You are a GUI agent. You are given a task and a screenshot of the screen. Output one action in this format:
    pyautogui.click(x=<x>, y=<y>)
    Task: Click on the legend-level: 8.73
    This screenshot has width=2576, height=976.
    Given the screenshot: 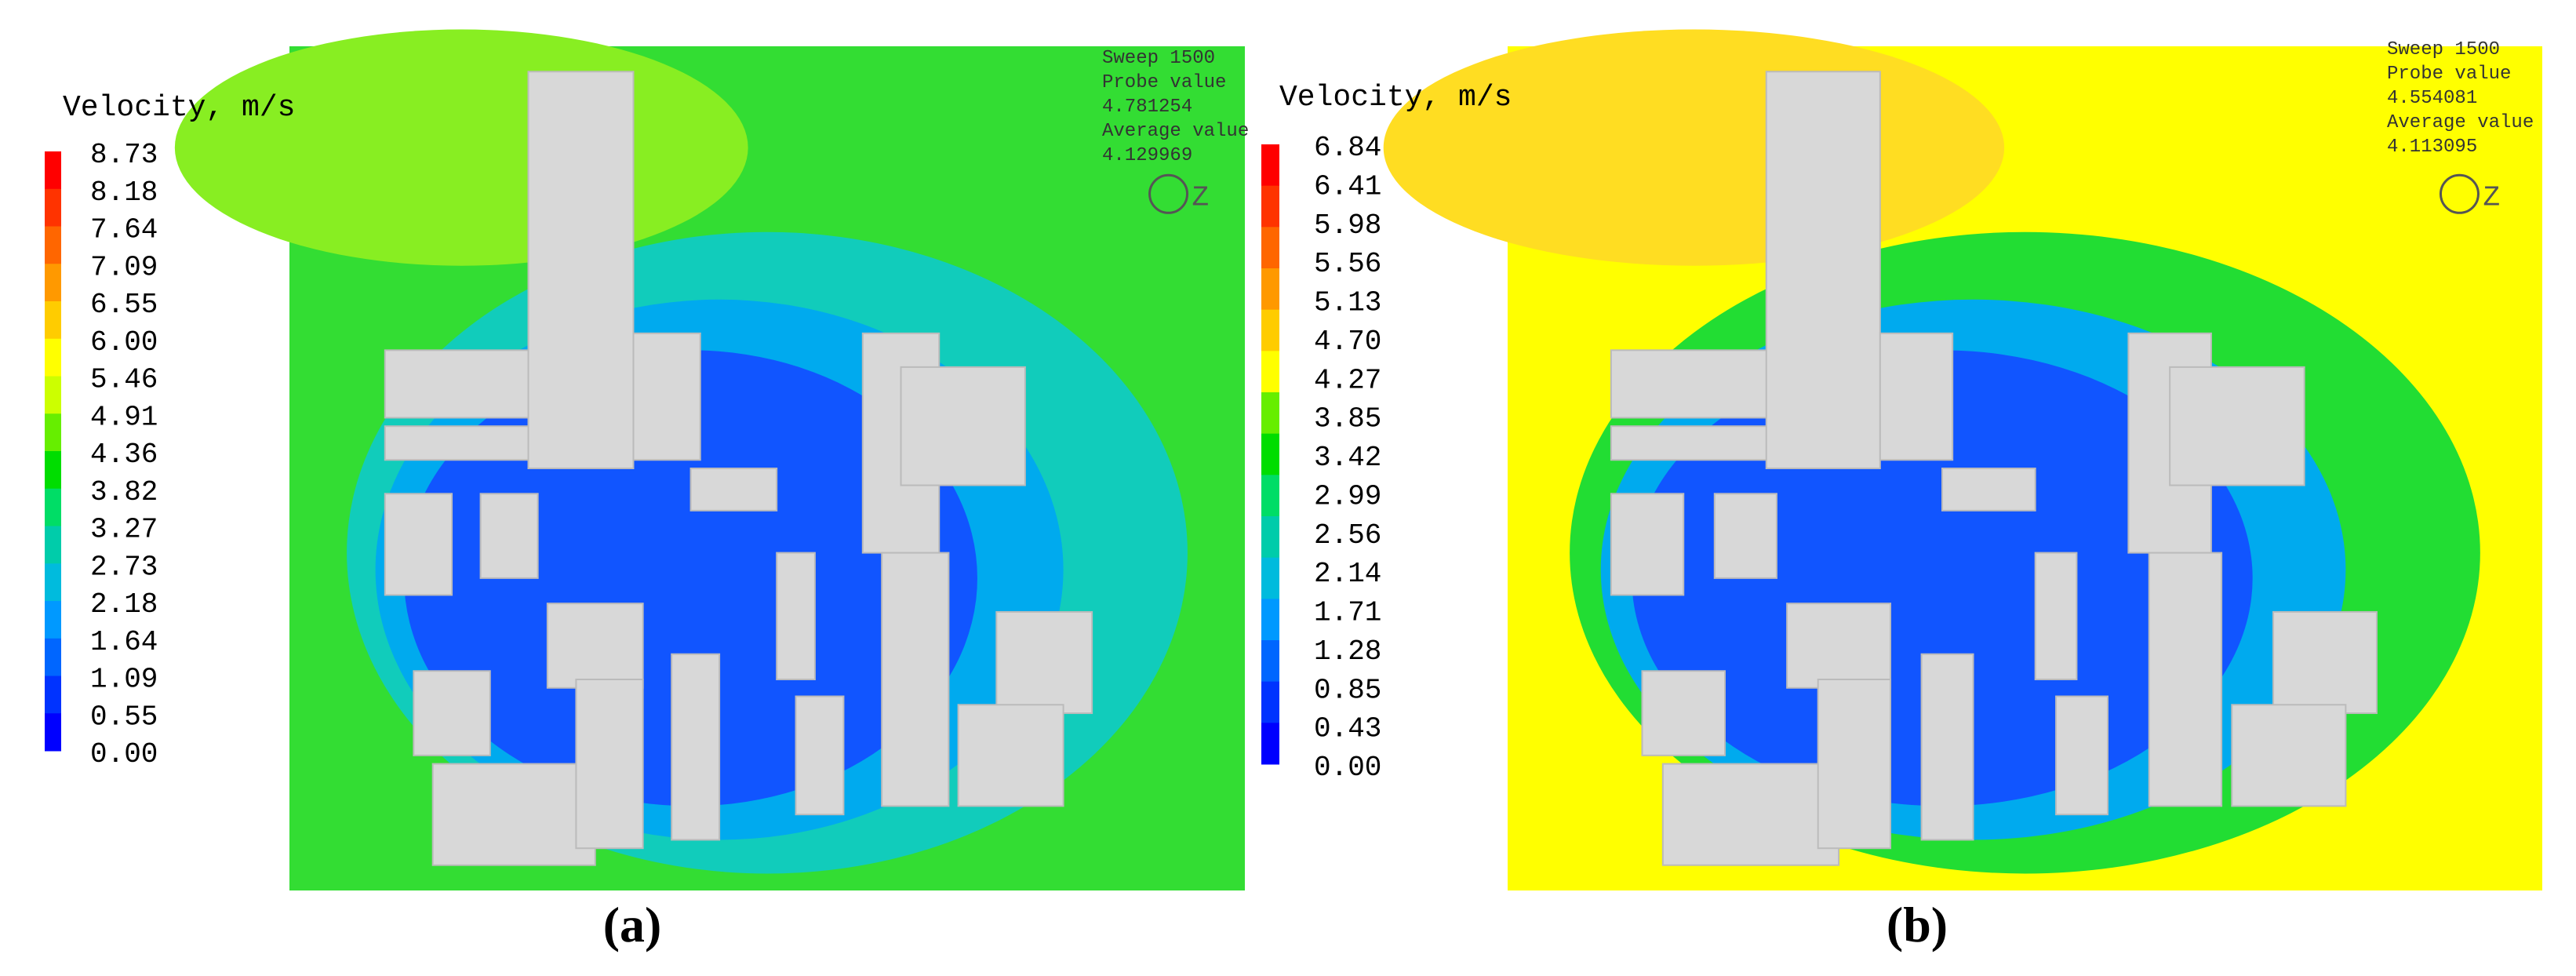 What is the action you would take?
    pyautogui.click(x=124, y=155)
    